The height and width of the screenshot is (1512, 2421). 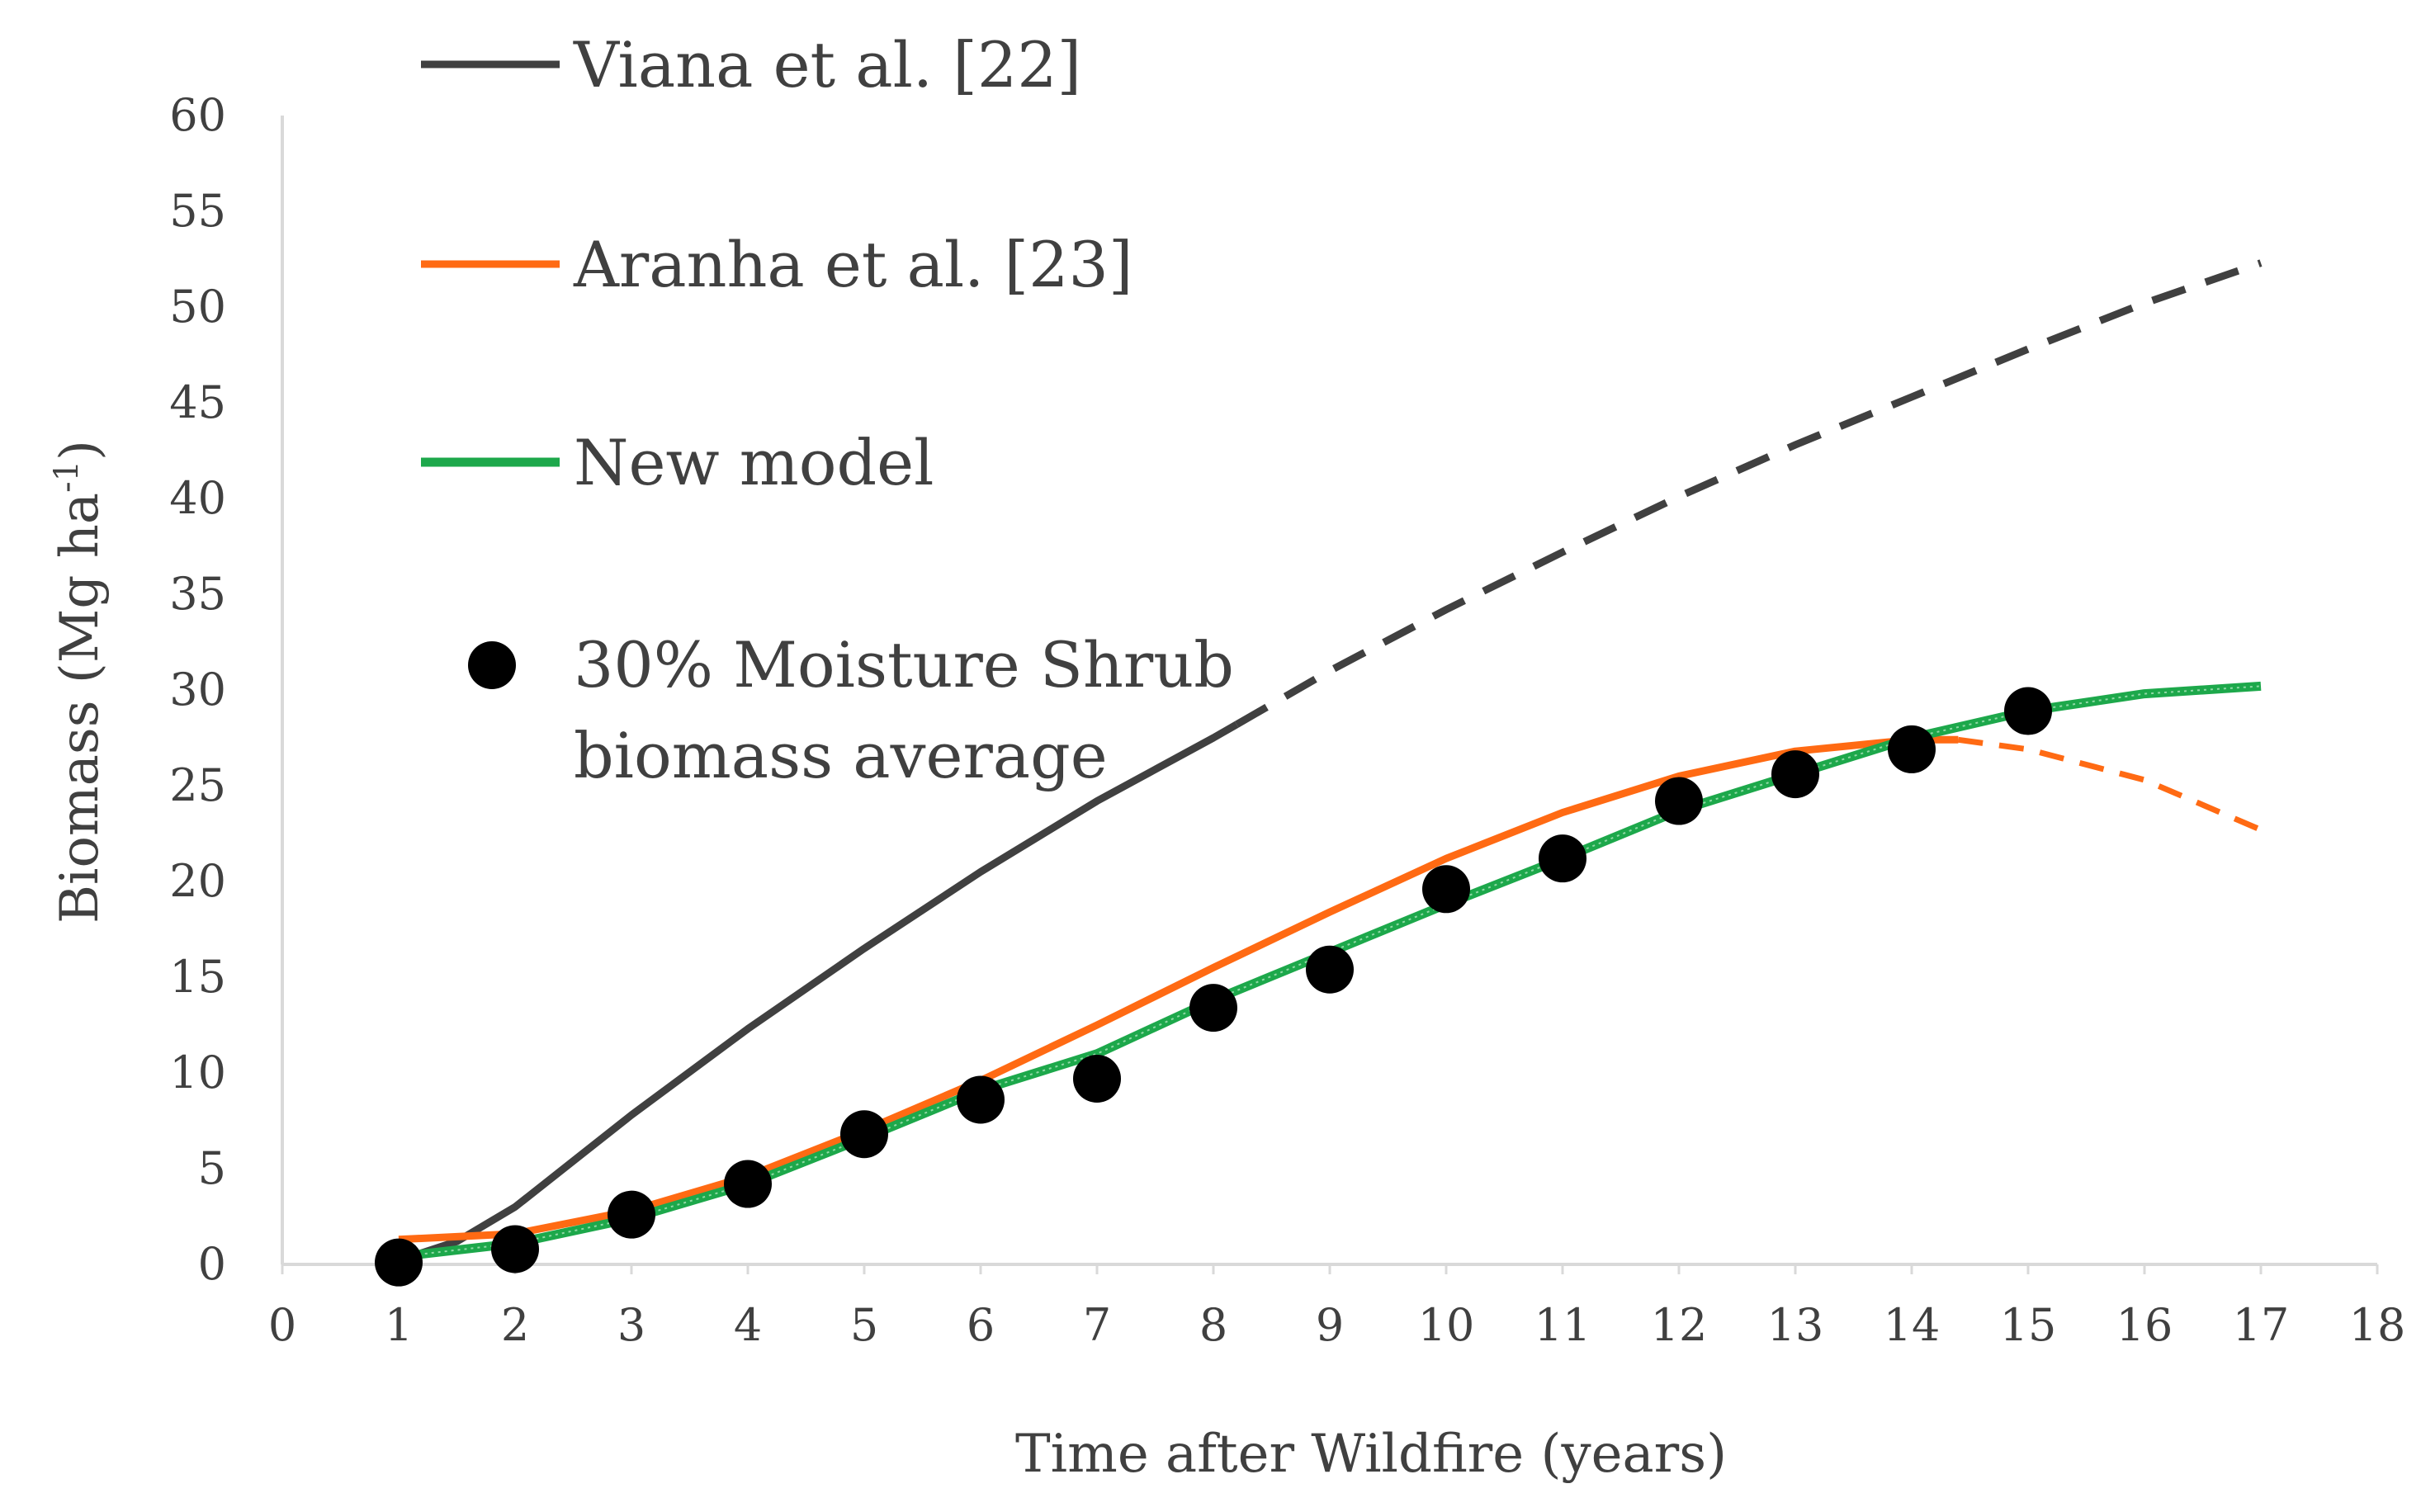 What do you see at coordinates (1097, 1325) in the screenshot?
I see `x-tick-label: 7` at bounding box center [1097, 1325].